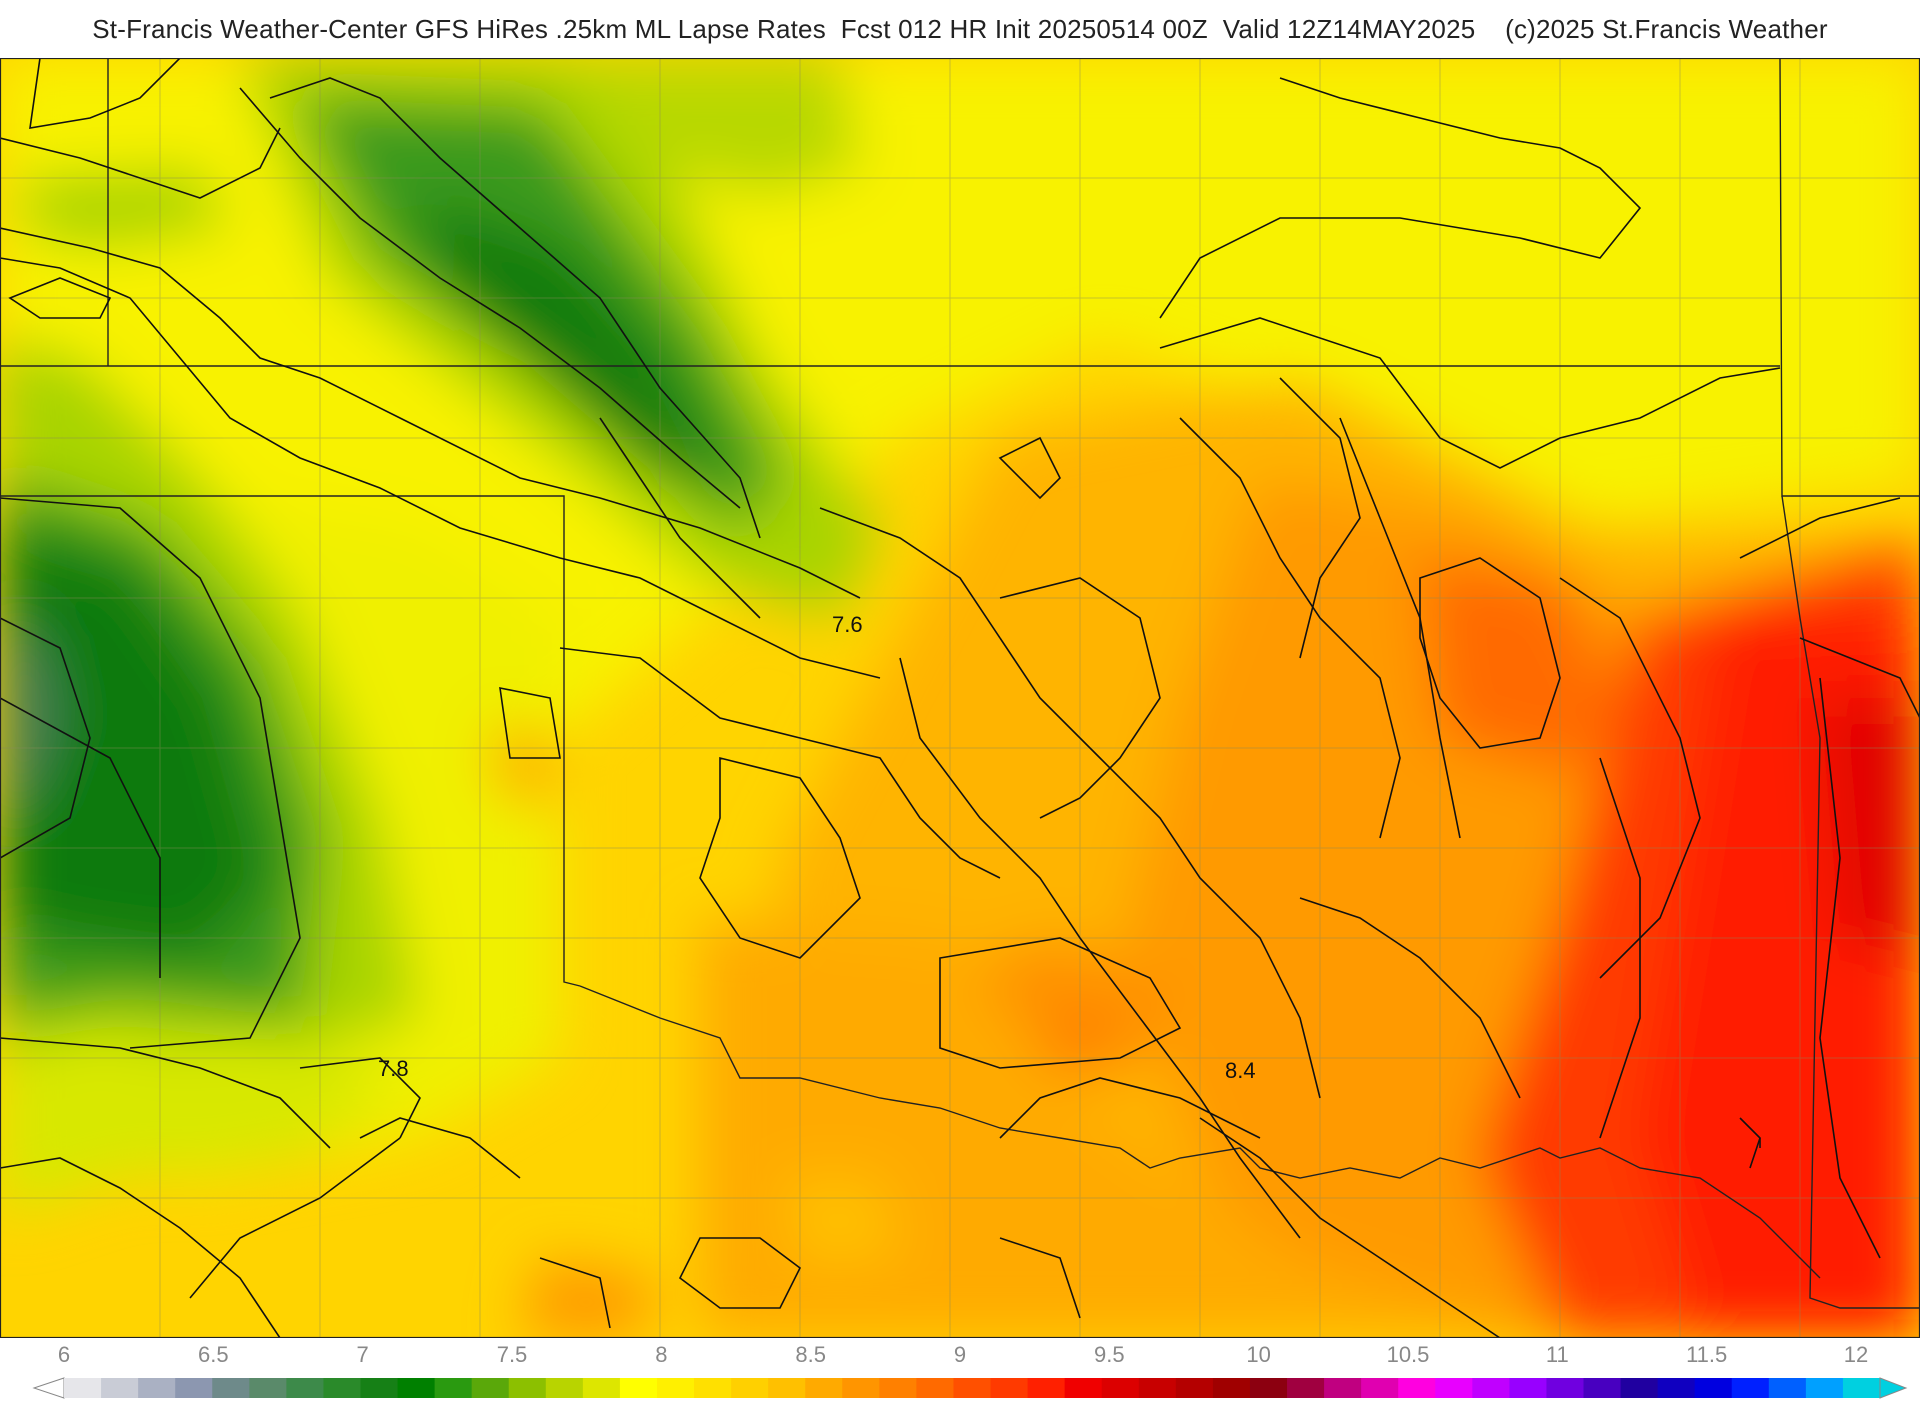 This screenshot has width=1920, height=1405. What do you see at coordinates (1240, 1070) in the screenshot?
I see `contour-label: 8.4` at bounding box center [1240, 1070].